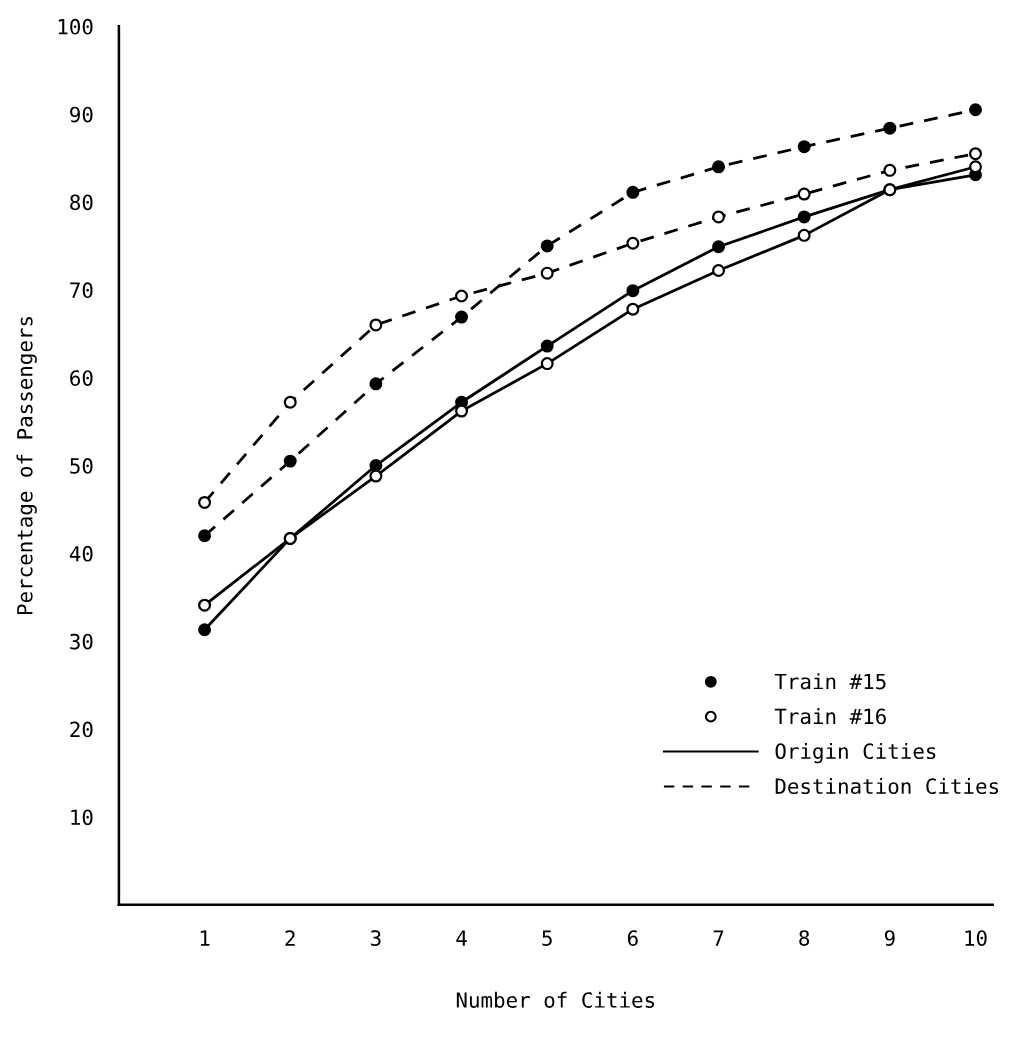 The height and width of the screenshot is (1052, 1034). I want to click on x-axis-title: Number of Cities, so click(555, 999).